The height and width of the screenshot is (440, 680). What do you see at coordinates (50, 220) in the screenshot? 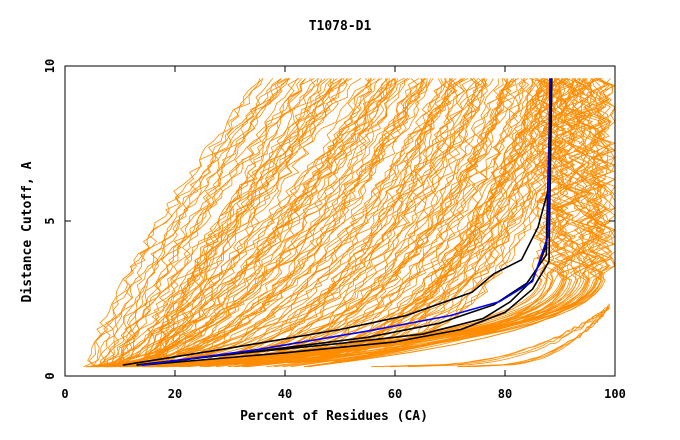
I see `y-tick-label: 5` at bounding box center [50, 220].